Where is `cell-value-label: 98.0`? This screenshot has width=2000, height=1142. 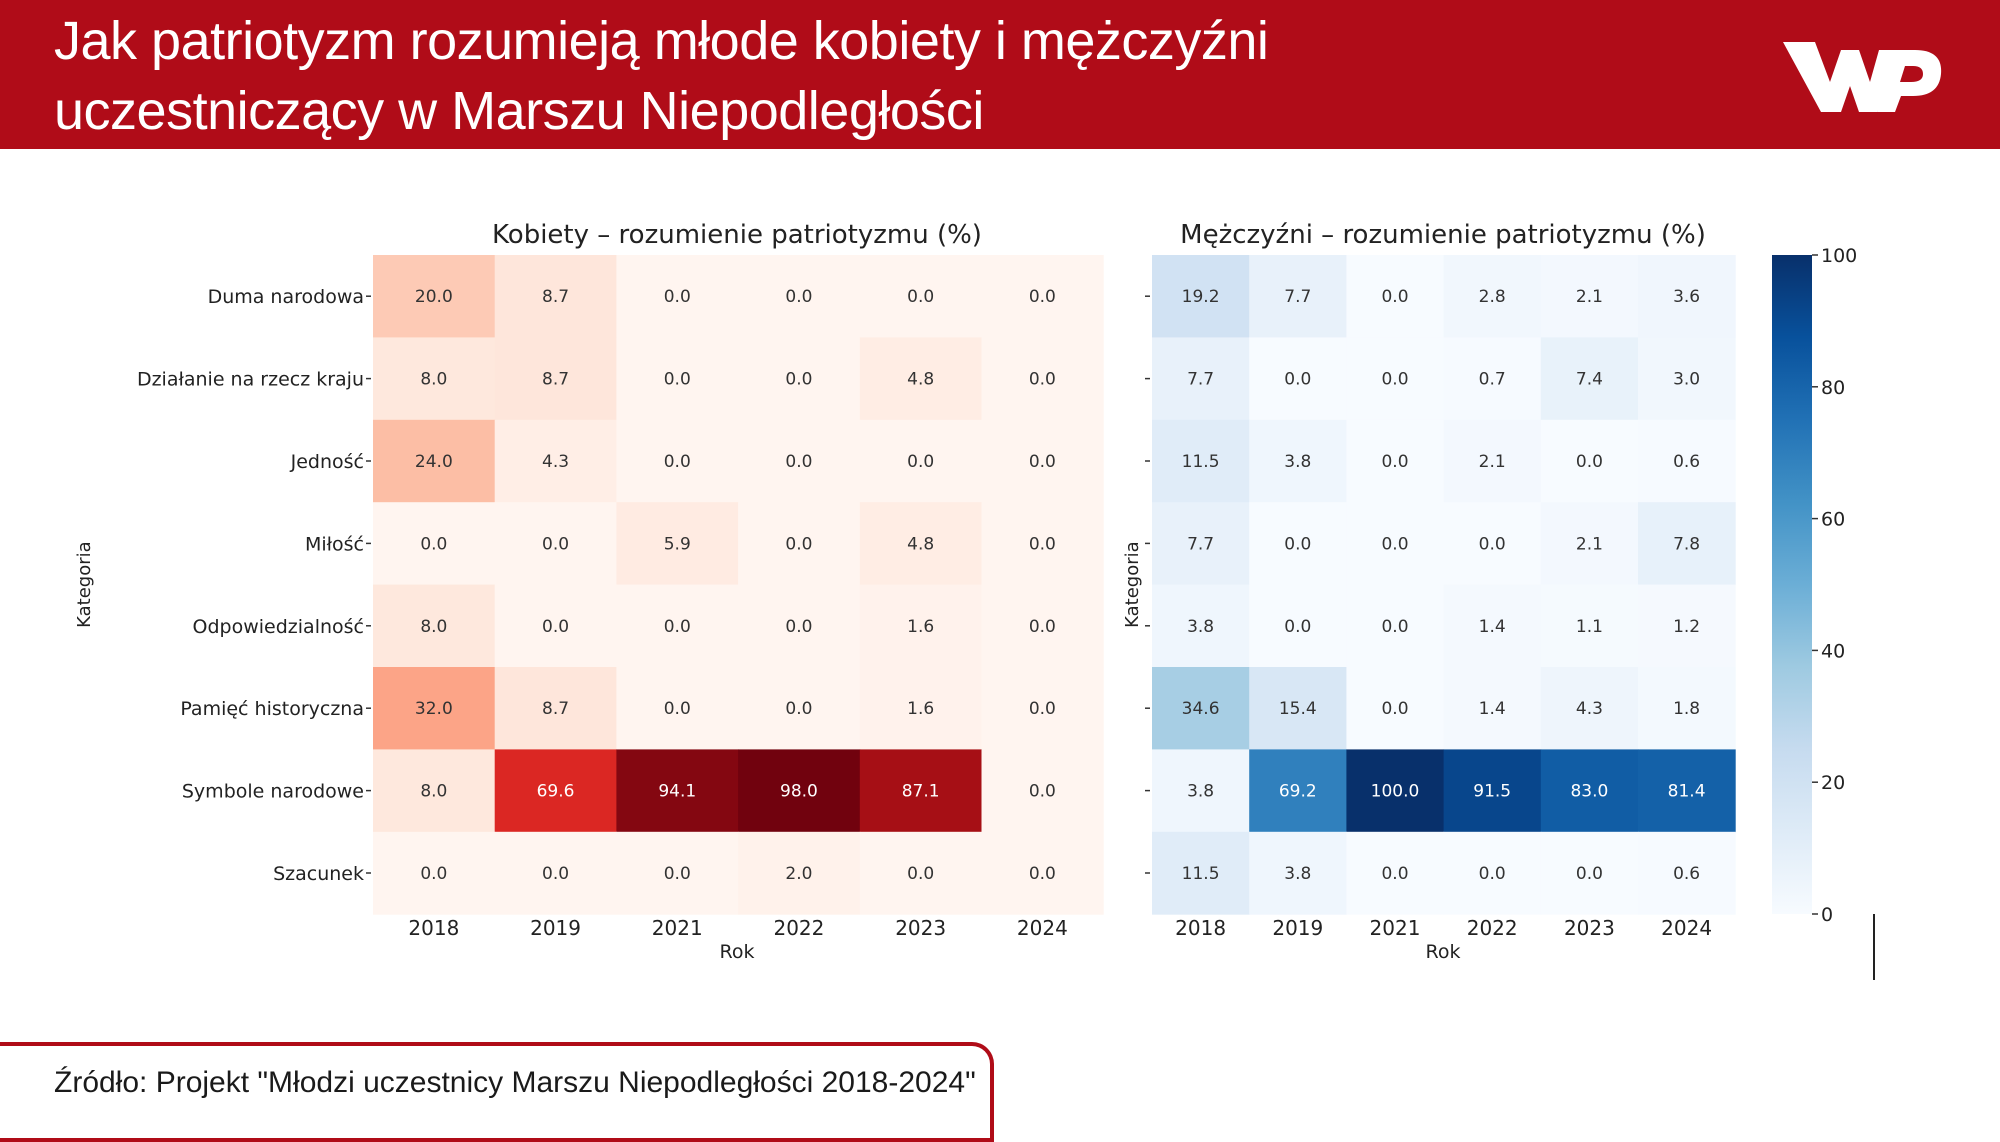 cell-value-label: 98.0 is located at coordinates (799, 792).